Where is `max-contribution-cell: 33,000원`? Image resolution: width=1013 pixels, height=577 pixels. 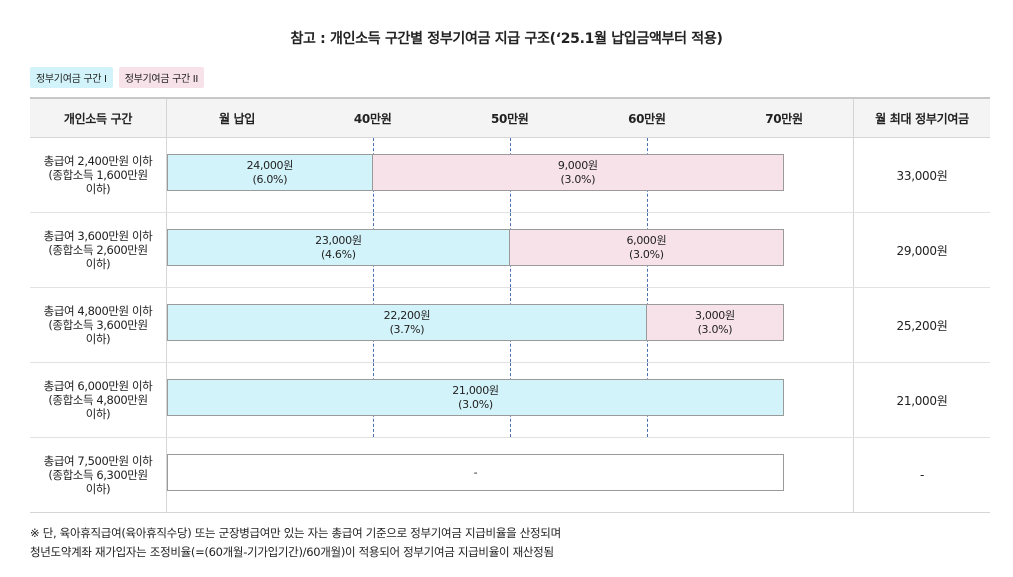
max-contribution-cell: 33,000원 is located at coordinates (922, 175).